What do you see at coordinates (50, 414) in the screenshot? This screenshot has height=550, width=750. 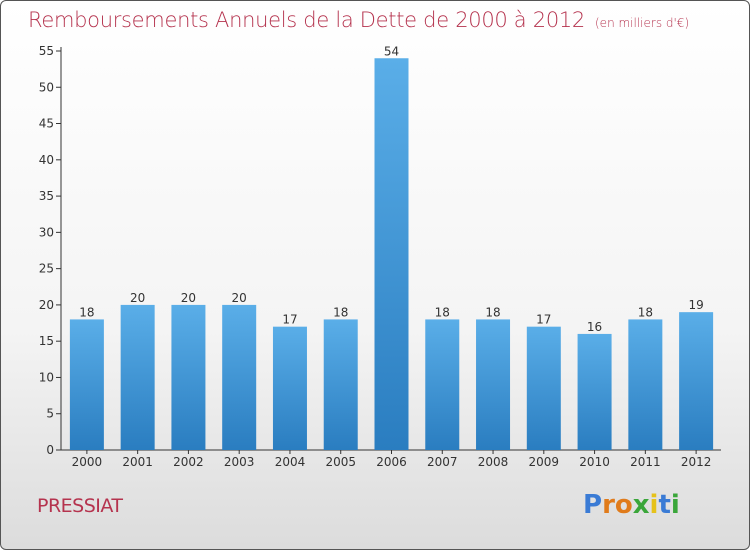 I see `y-tick-label: 5` at bounding box center [50, 414].